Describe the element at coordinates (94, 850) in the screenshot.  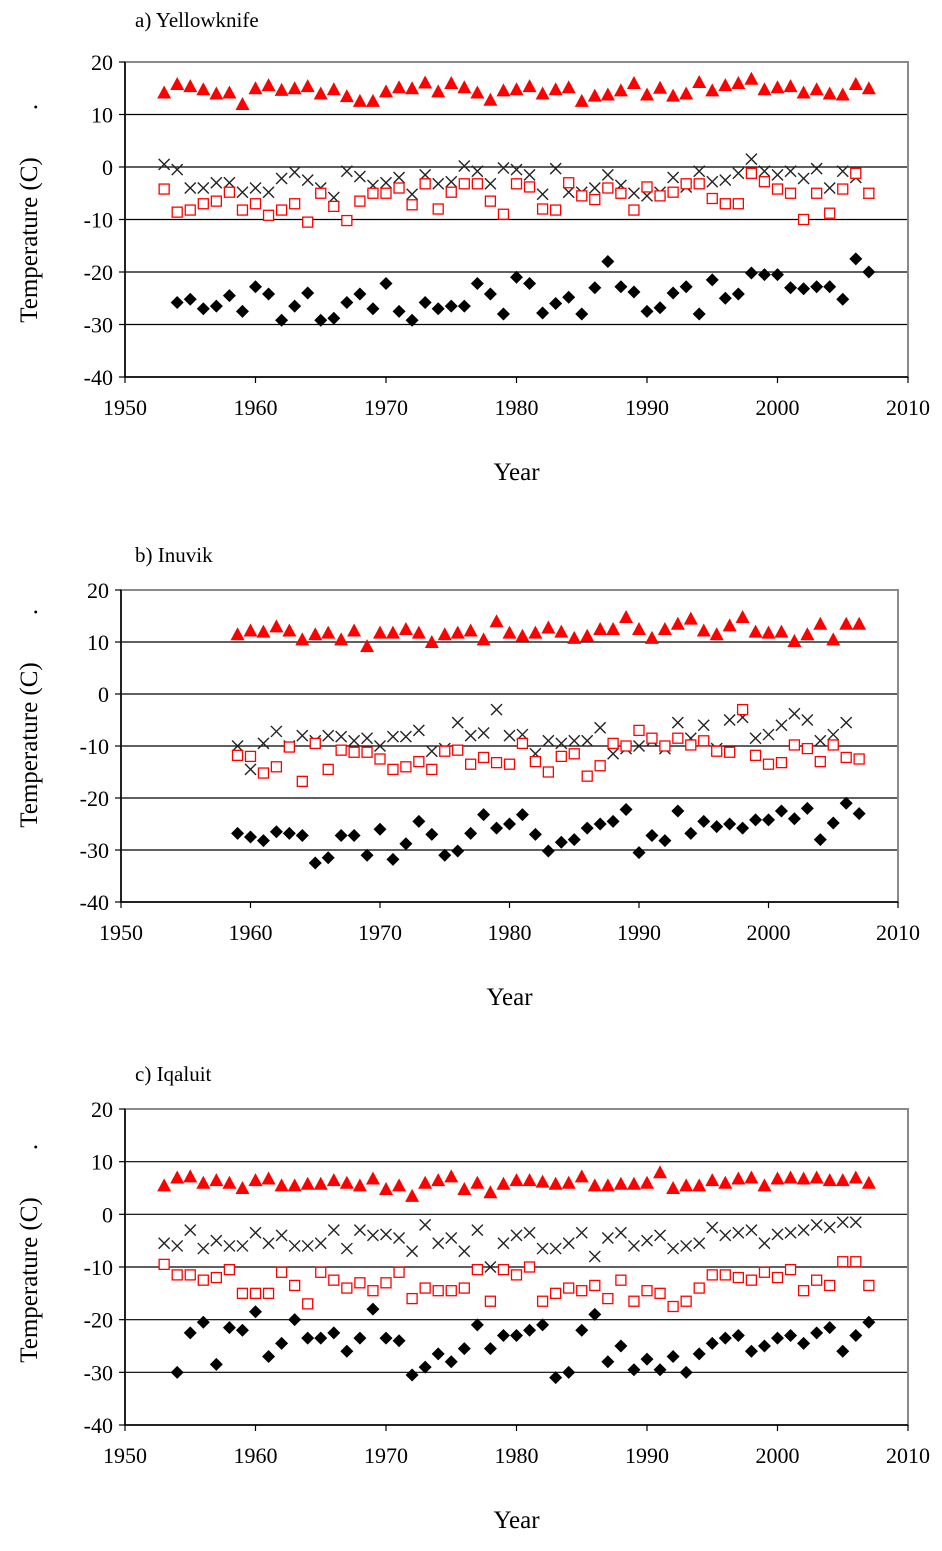
I see `y-tick-label: -30` at that location.